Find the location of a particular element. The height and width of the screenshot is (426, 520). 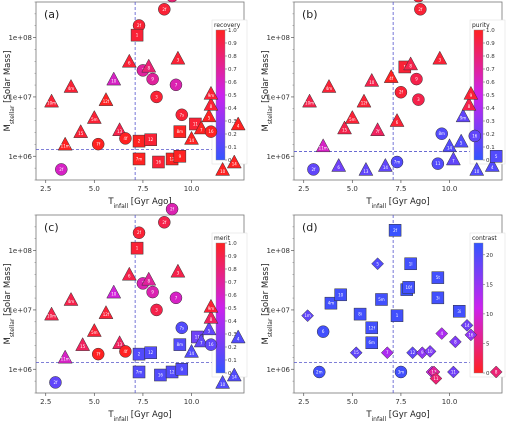

data-point-label: 6 is located at coordinates (129, 63).